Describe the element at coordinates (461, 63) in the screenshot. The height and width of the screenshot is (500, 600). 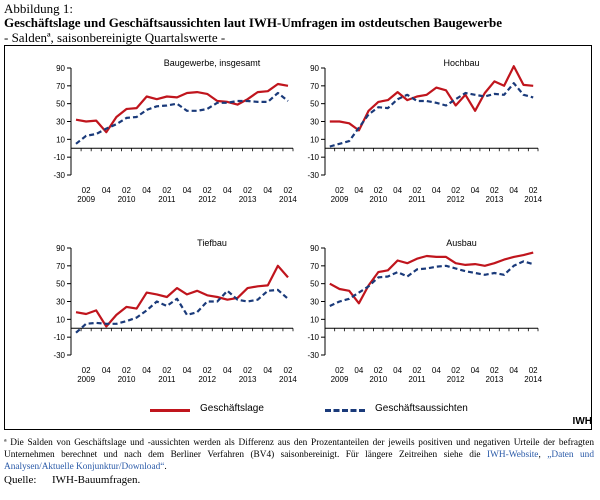
I see `chart-title: Hochbau` at that location.